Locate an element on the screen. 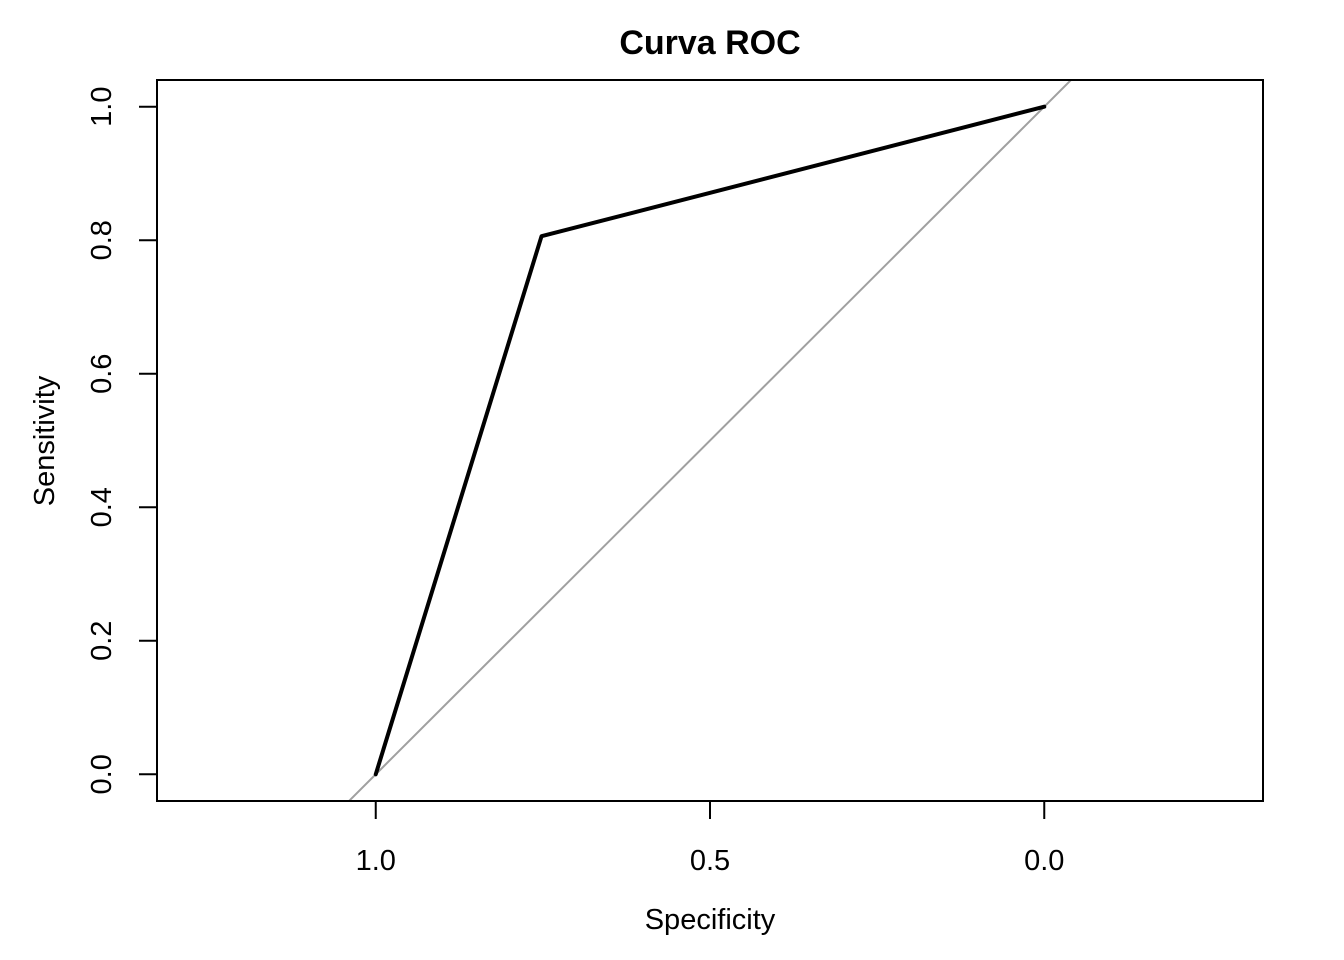 Image resolution: width=1344 pixels, height=960 pixels. x-tick-label: 0.0 is located at coordinates (1044, 861).